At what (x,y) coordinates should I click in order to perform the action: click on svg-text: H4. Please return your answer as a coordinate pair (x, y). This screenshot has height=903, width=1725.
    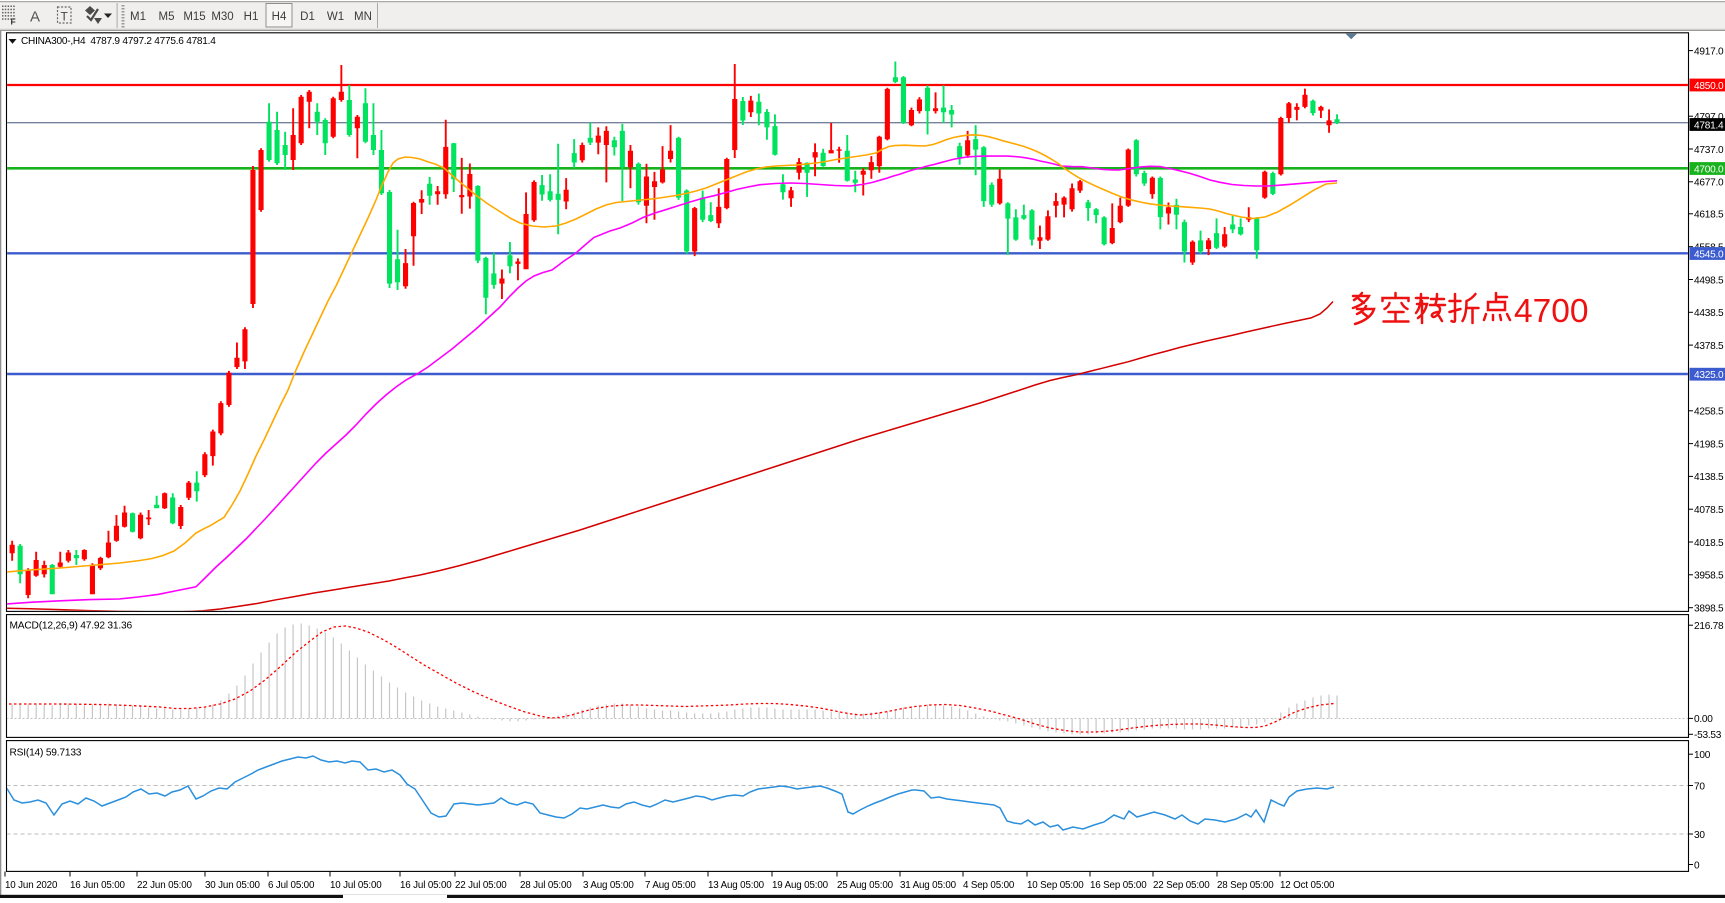
    Looking at the image, I should click on (279, 17).